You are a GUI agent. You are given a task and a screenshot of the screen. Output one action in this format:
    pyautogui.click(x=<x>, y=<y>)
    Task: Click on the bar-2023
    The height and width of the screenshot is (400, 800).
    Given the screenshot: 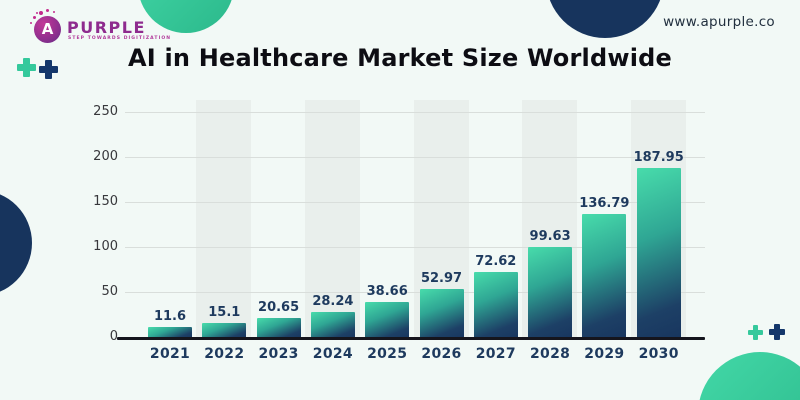 What is the action you would take?
    pyautogui.click(x=278, y=327)
    